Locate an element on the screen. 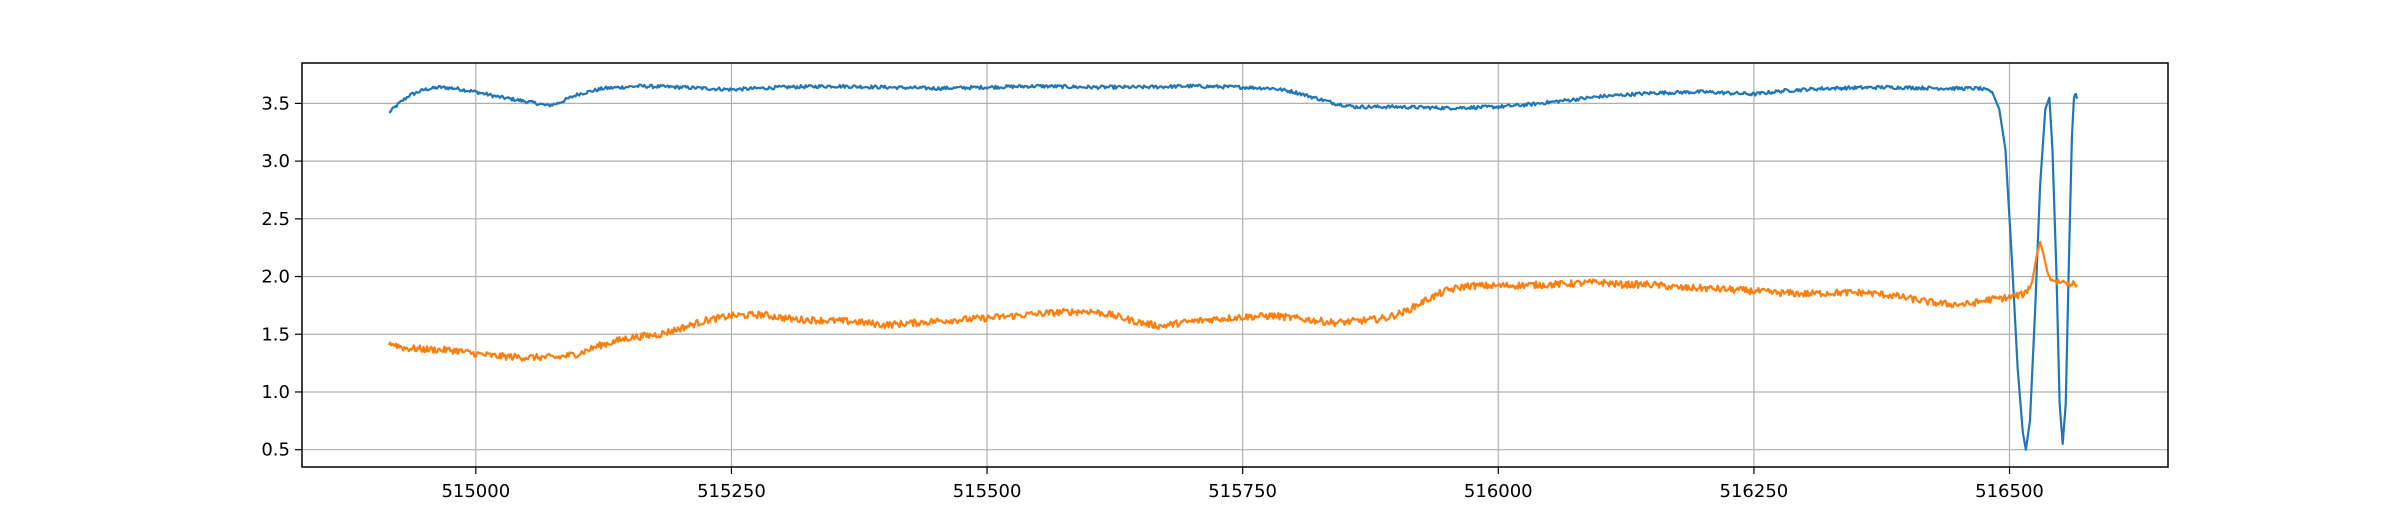  x-tick-label: 515000 is located at coordinates (475, 491).